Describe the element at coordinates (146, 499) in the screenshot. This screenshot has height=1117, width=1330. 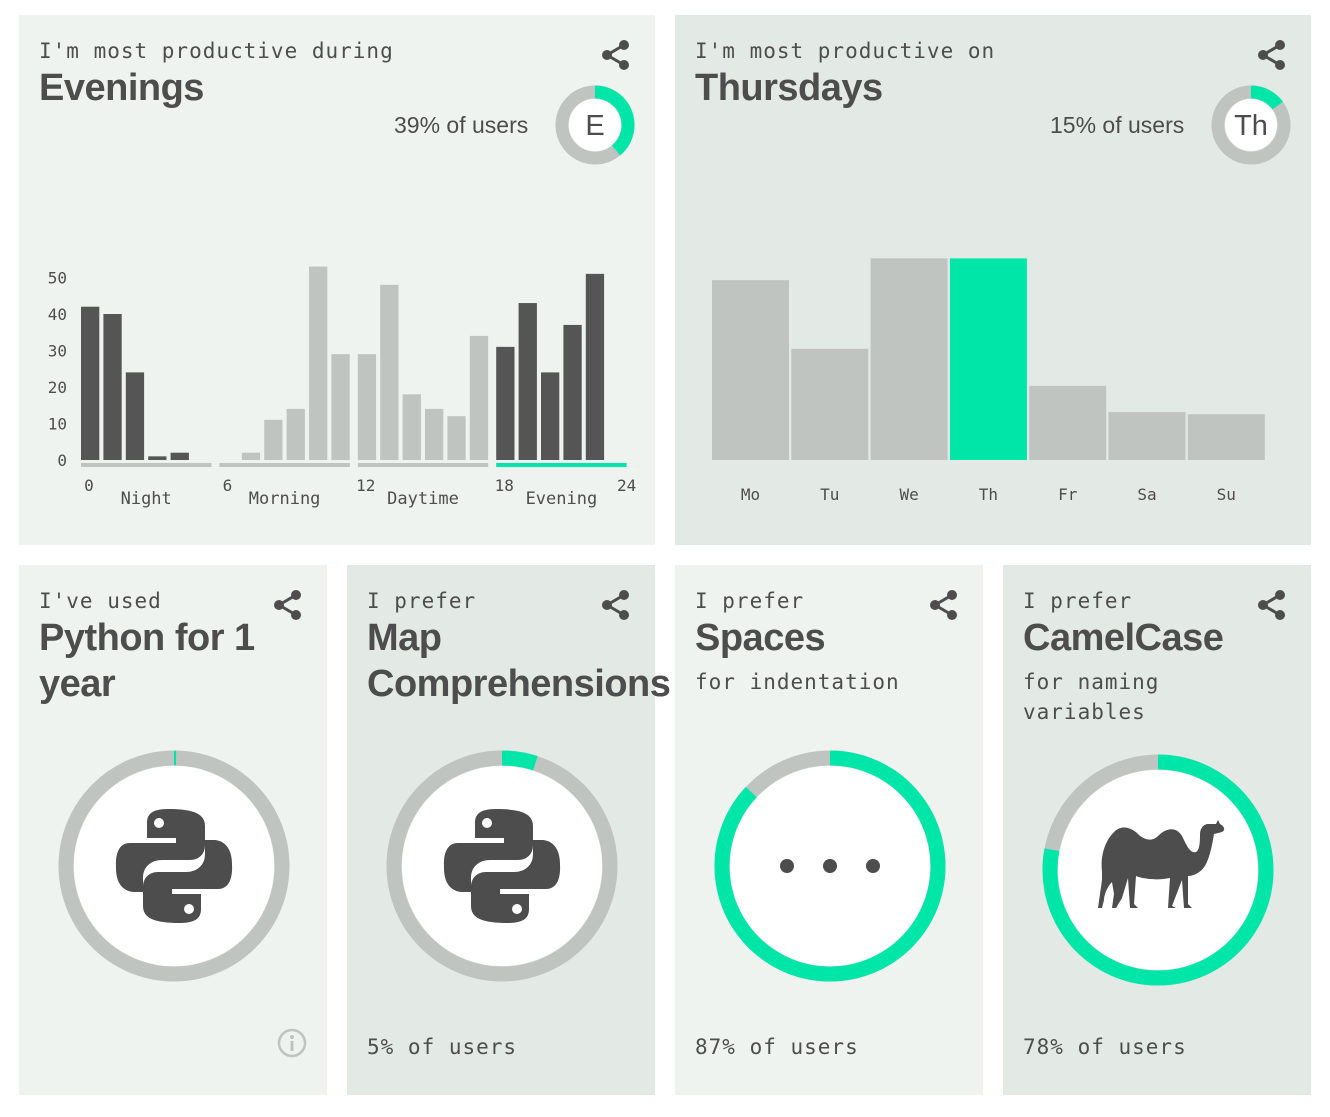
I see `segment-label: Night` at that location.